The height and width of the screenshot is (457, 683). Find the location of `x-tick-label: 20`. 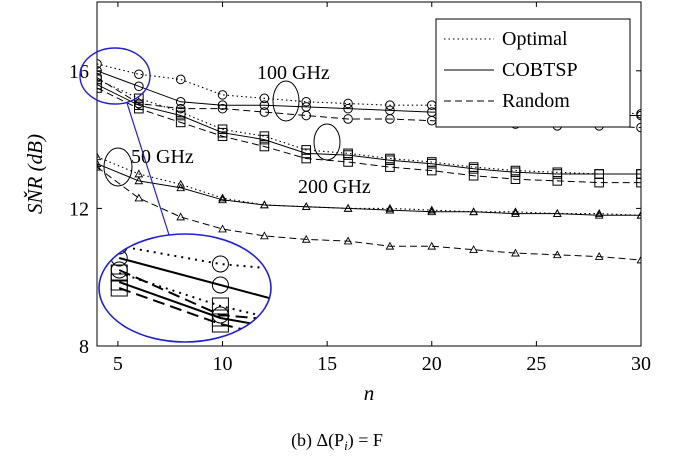

x-tick-label: 20 is located at coordinates (432, 364).